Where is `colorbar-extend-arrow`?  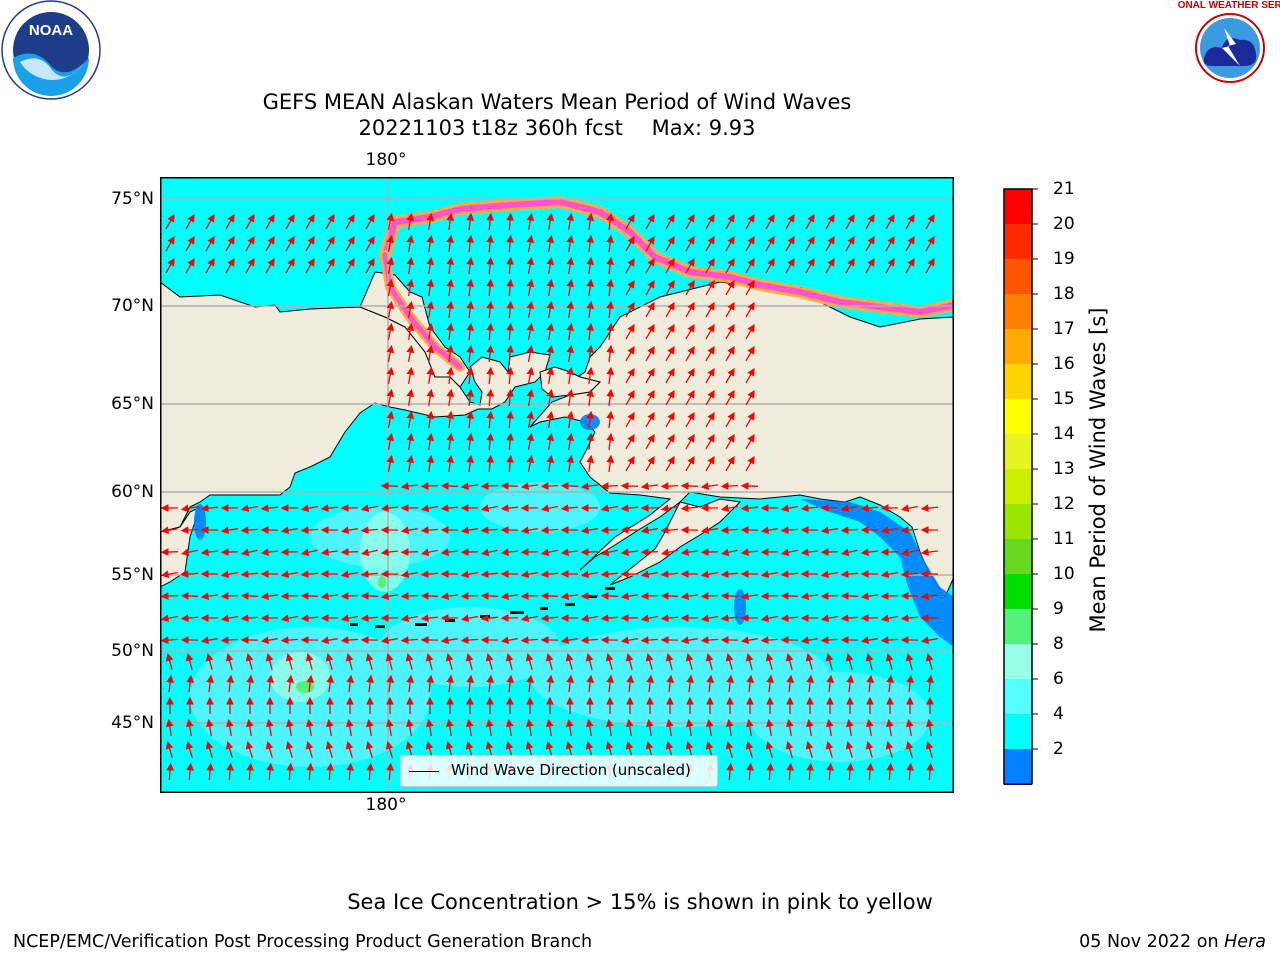
colorbar-extend-arrow is located at coordinates (1018, 784).